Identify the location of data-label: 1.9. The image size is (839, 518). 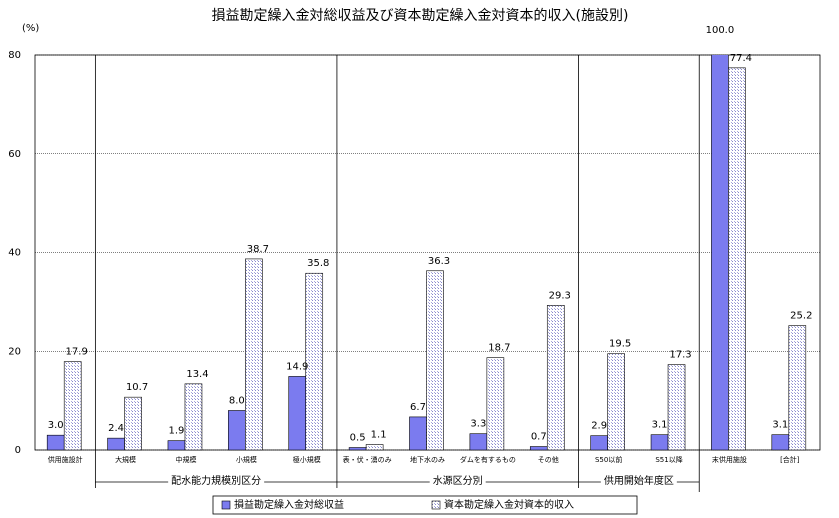
(177, 431).